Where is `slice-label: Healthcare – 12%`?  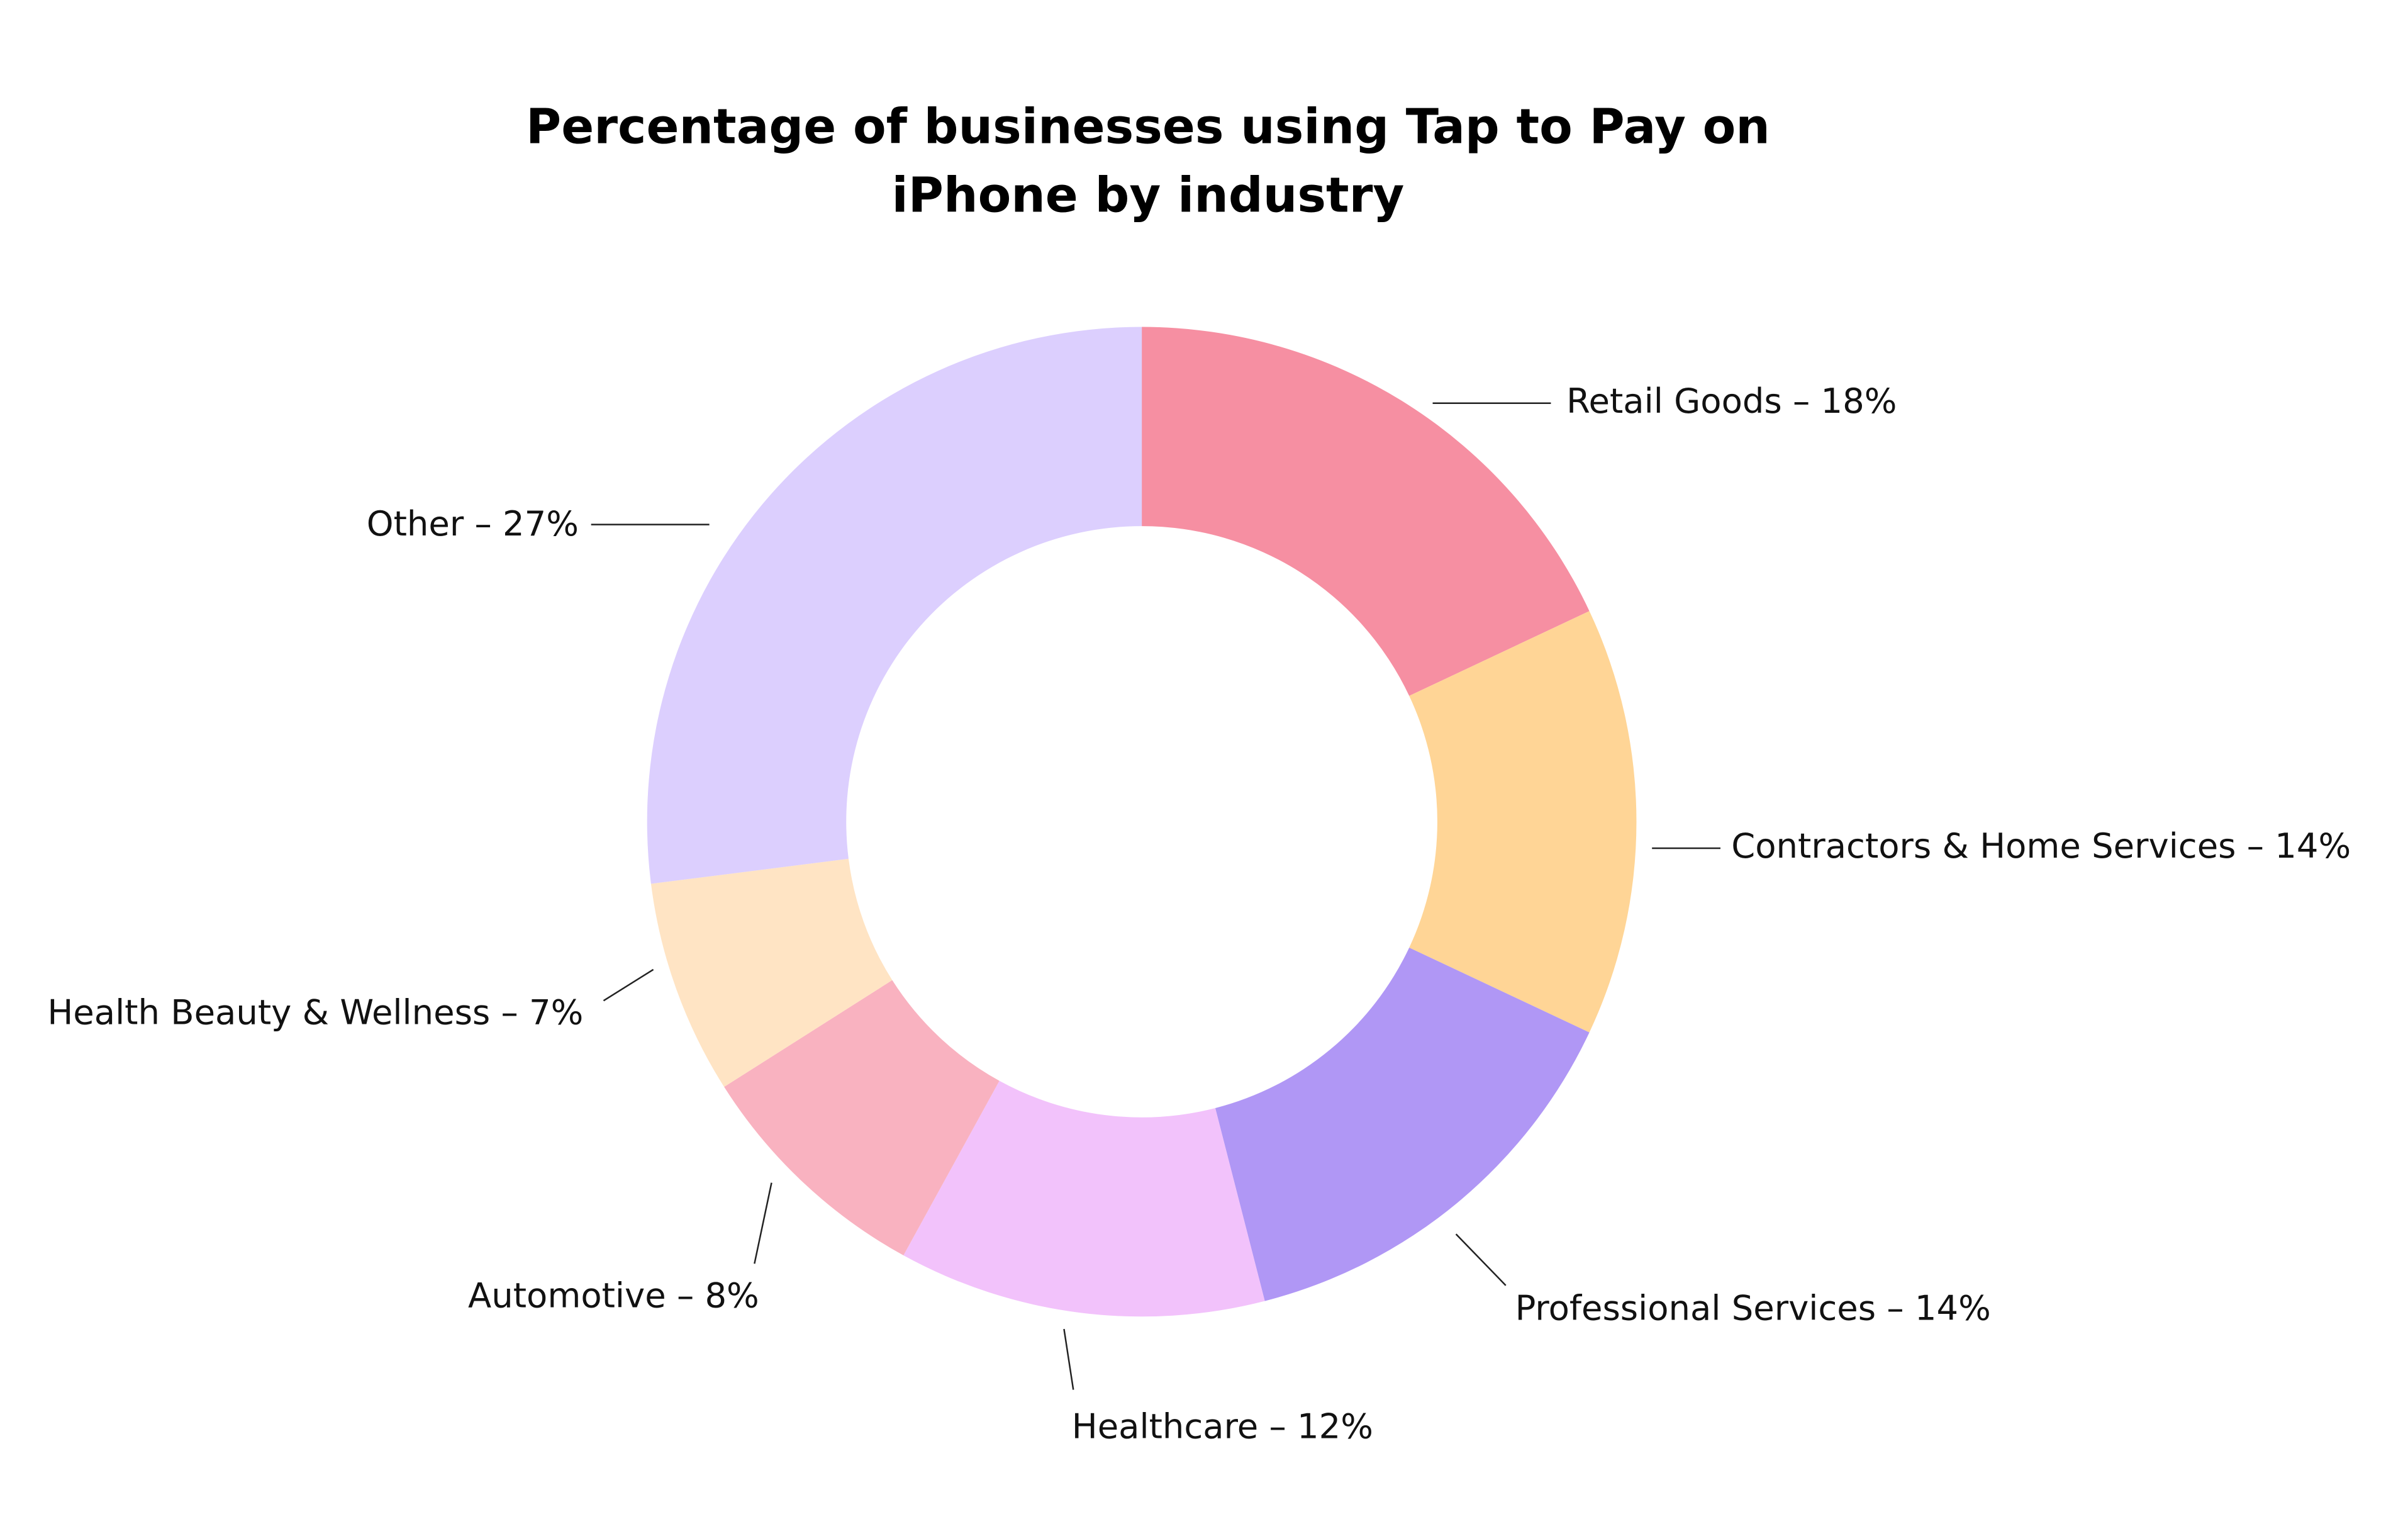 slice-label: Healthcare – 12% is located at coordinates (1222, 1426).